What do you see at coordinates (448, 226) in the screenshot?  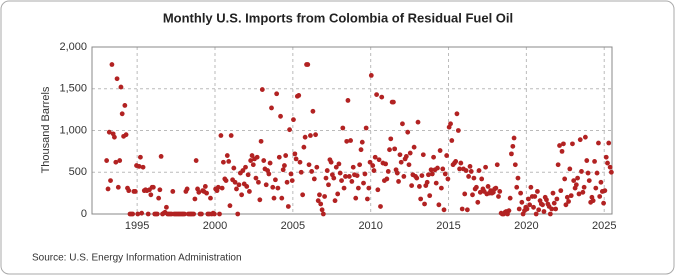 I see `x-tick-label: 2015` at bounding box center [448, 226].